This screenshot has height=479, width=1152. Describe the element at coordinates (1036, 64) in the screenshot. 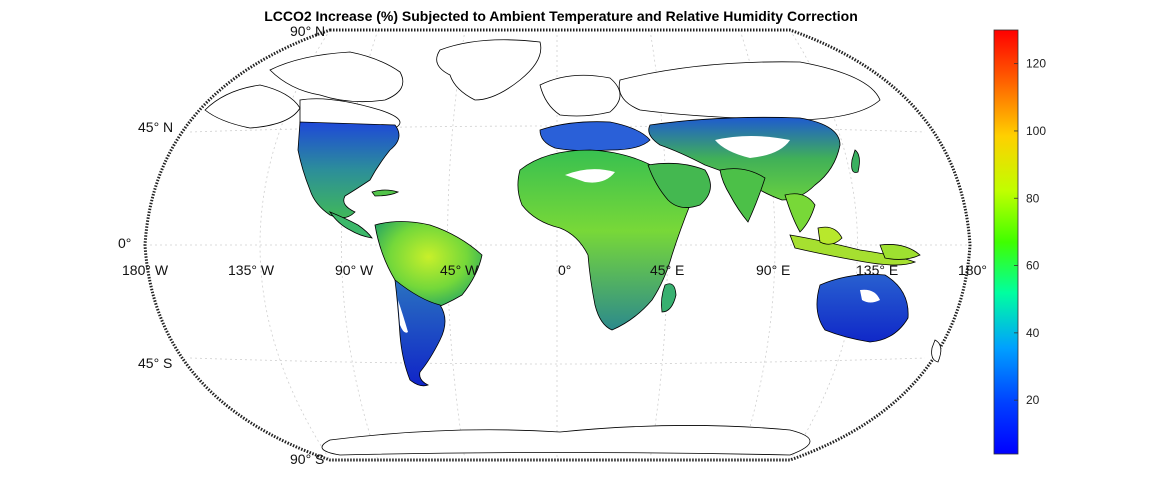

I see `colorbar-tick-label: 120` at that location.